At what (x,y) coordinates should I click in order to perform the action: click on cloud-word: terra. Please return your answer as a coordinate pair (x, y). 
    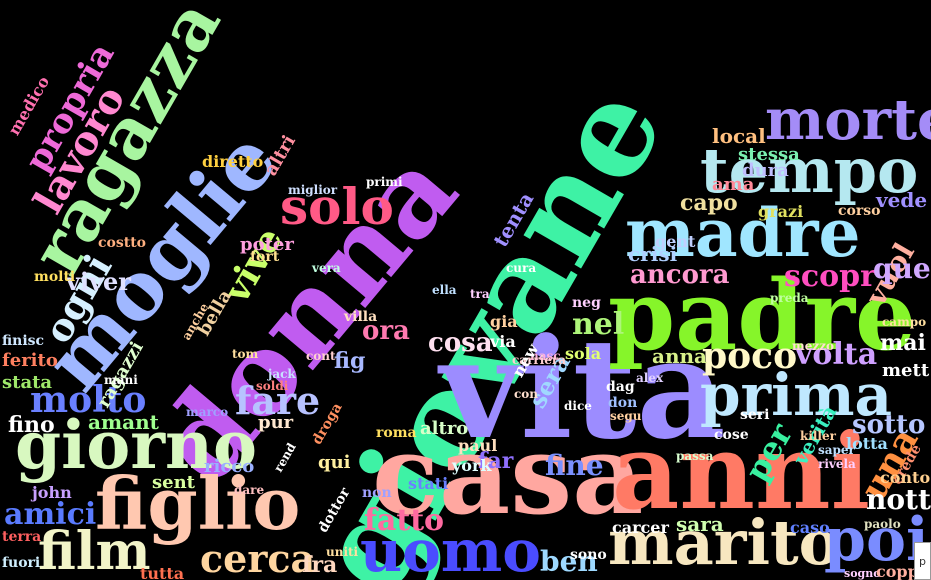
    Looking at the image, I should click on (22, 537).